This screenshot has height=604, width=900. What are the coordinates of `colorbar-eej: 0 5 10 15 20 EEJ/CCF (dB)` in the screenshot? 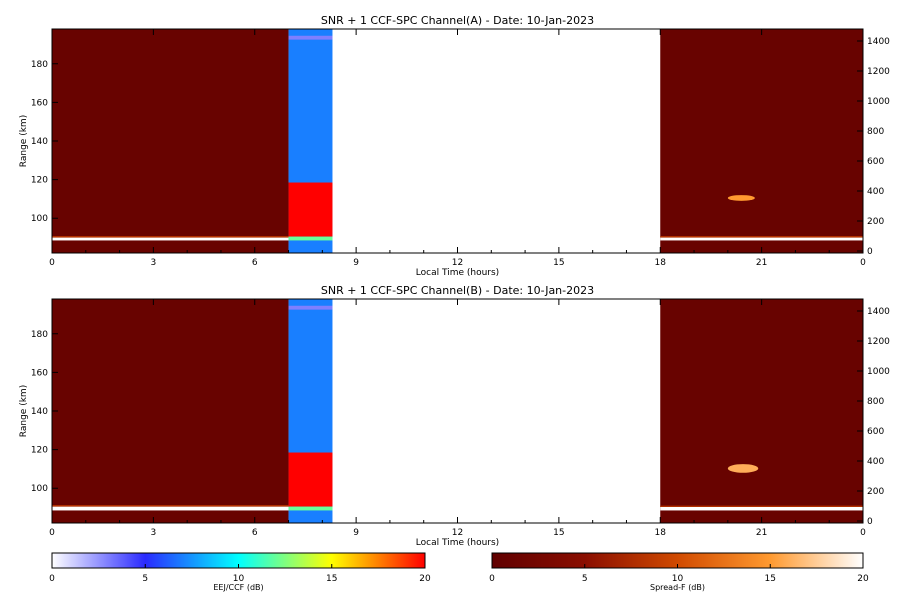 It's located at (240, 572).